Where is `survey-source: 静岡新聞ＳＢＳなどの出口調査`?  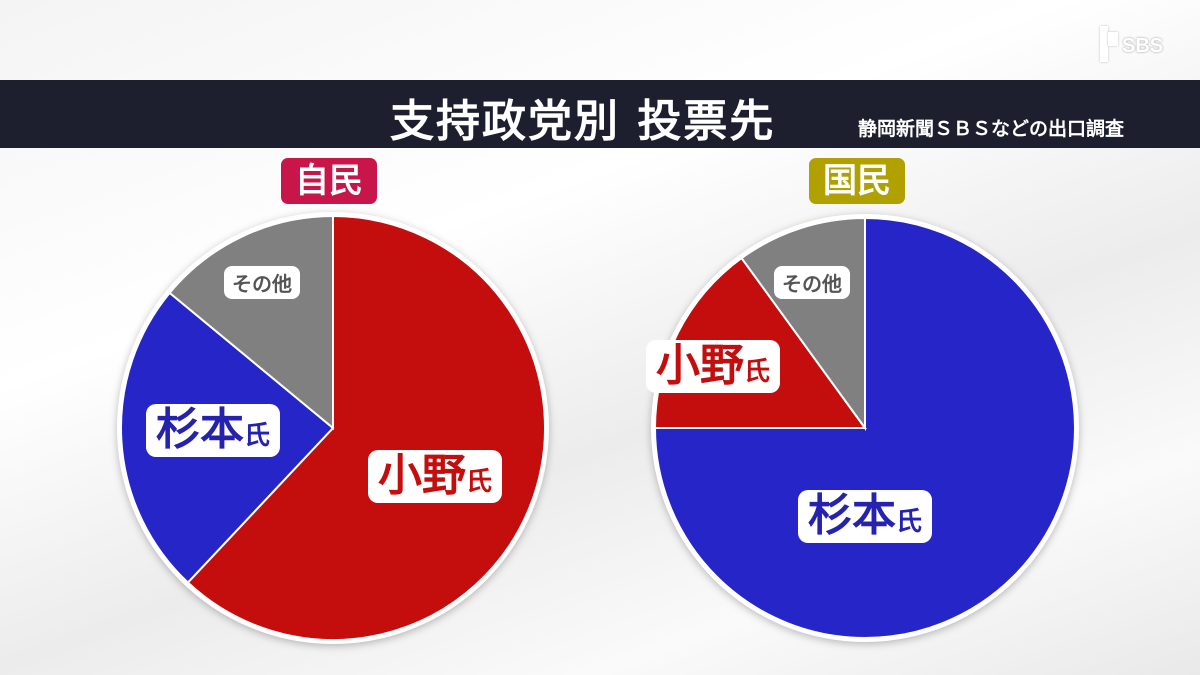
survey-source: 静岡新聞ＳＢＳなどの出口調査 is located at coordinates (991, 129).